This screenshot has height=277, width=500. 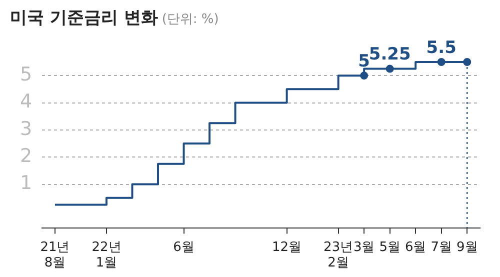 I want to click on y-tick-label: 4, so click(x=26, y=101).